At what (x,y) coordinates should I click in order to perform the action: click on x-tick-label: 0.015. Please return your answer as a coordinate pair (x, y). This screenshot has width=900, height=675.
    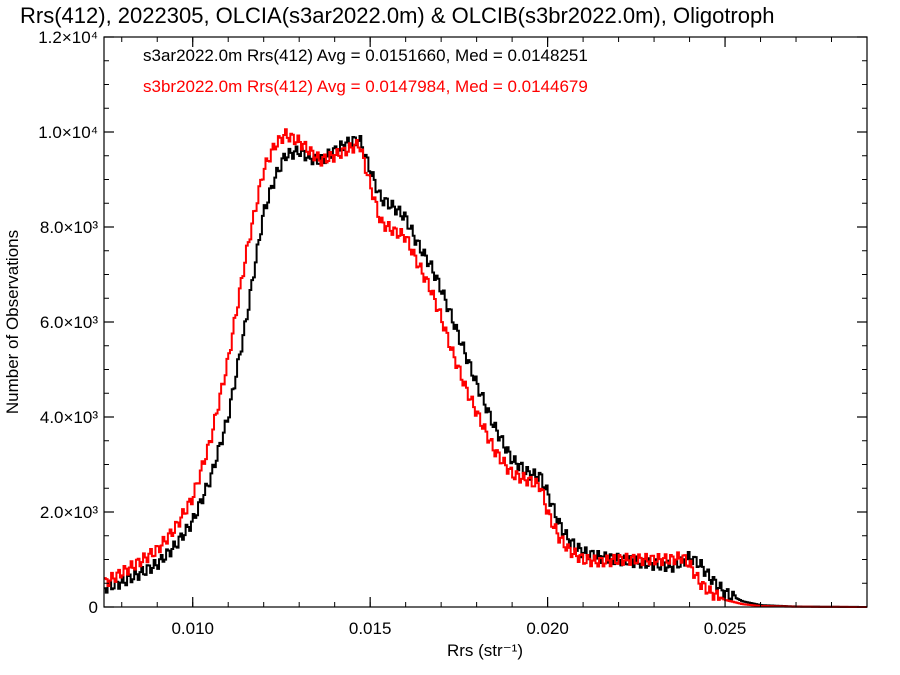
    Looking at the image, I should click on (370, 628).